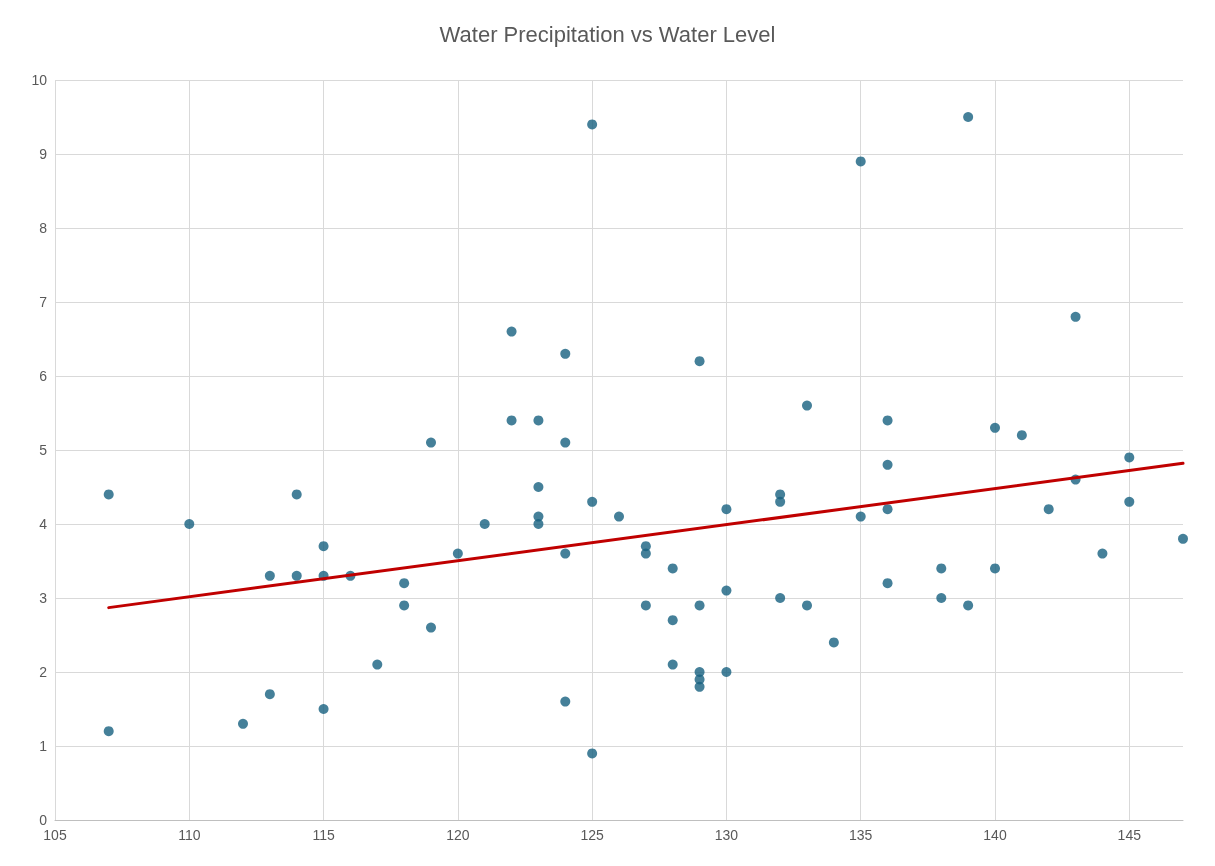  What do you see at coordinates (43, 154) in the screenshot?
I see `y-tick-label: 9` at bounding box center [43, 154].